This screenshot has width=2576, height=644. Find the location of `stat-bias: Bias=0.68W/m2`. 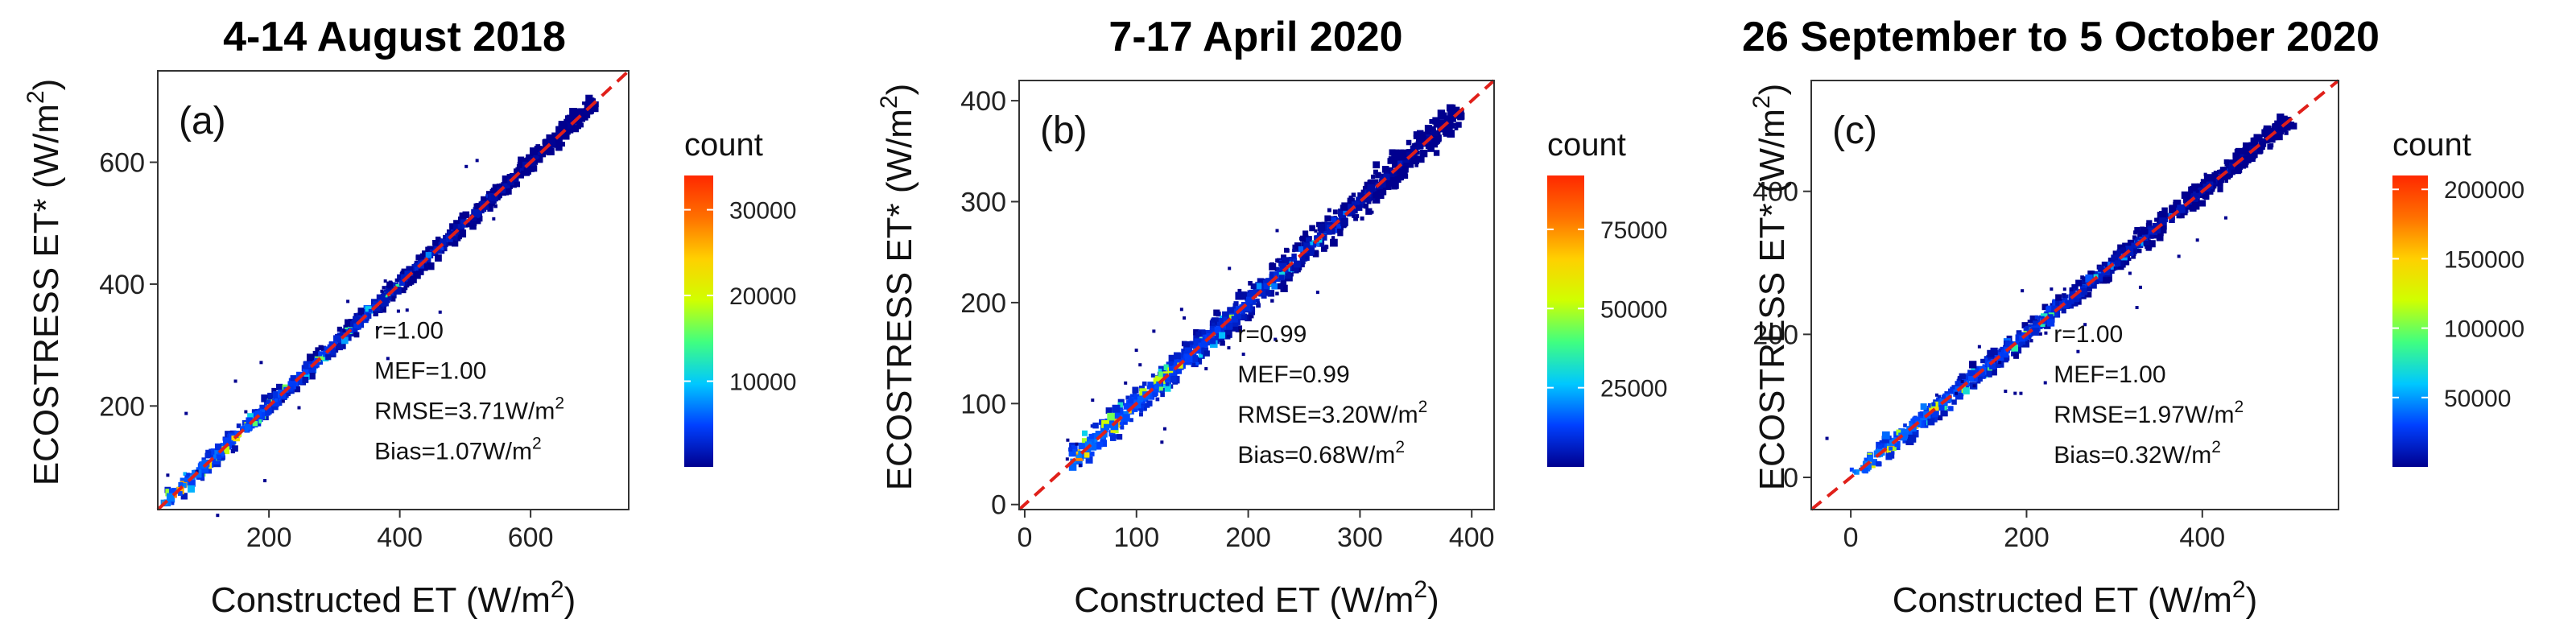

stat-bias: Bias=0.68W/m2 is located at coordinates (1321, 453).